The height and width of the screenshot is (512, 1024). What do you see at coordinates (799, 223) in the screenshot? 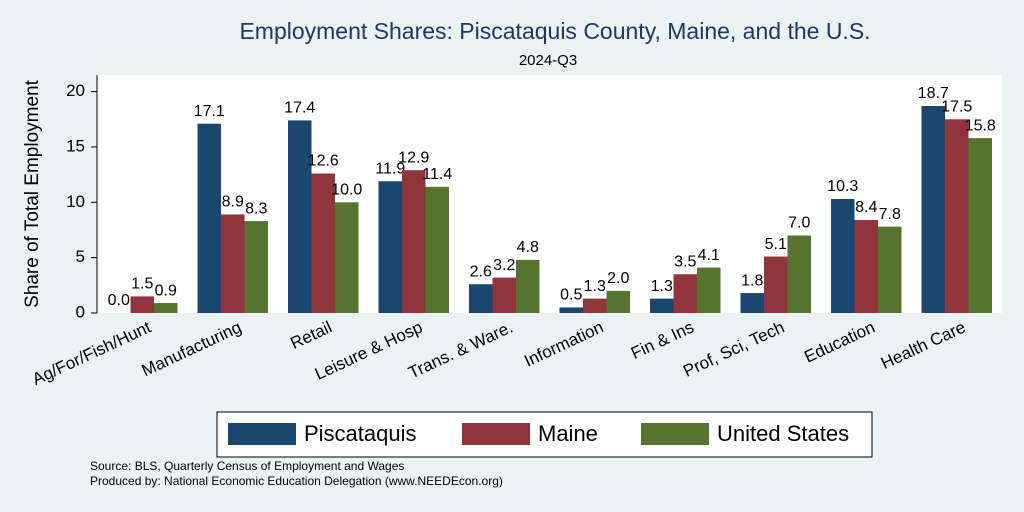
I see `value-label: 7.0` at bounding box center [799, 223].